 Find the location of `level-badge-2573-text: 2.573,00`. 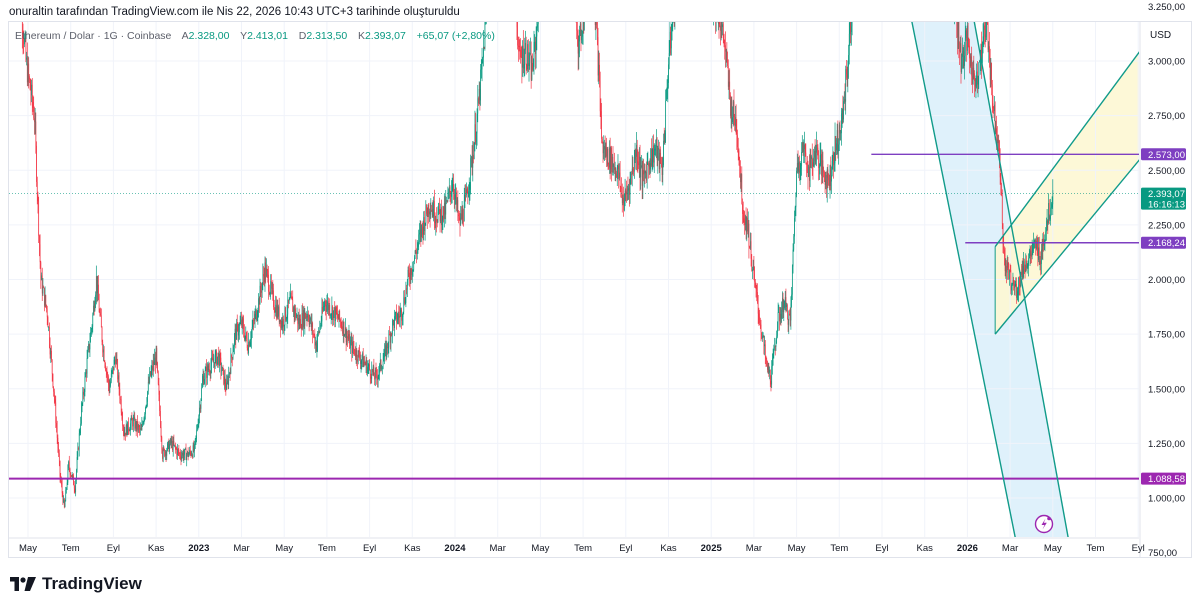

level-badge-2573-text: 2.573,00 is located at coordinates (1166, 155).